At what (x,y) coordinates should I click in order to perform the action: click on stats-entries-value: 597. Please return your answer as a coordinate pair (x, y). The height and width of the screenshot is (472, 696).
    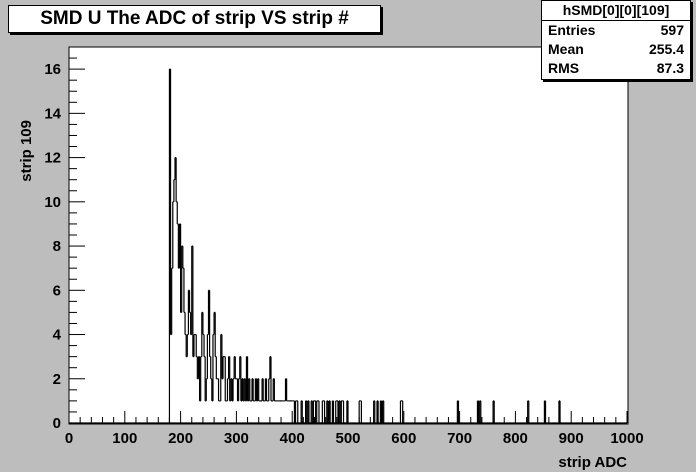
    Looking at the image, I should click on (672, 30).